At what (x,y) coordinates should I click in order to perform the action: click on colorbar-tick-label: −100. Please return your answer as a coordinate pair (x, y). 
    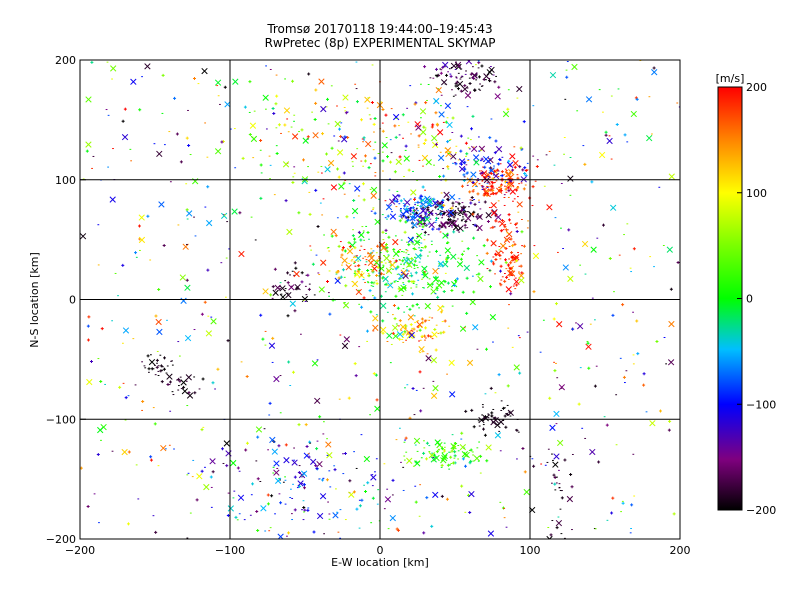
    Looking at the image, I should click on (761, 404).